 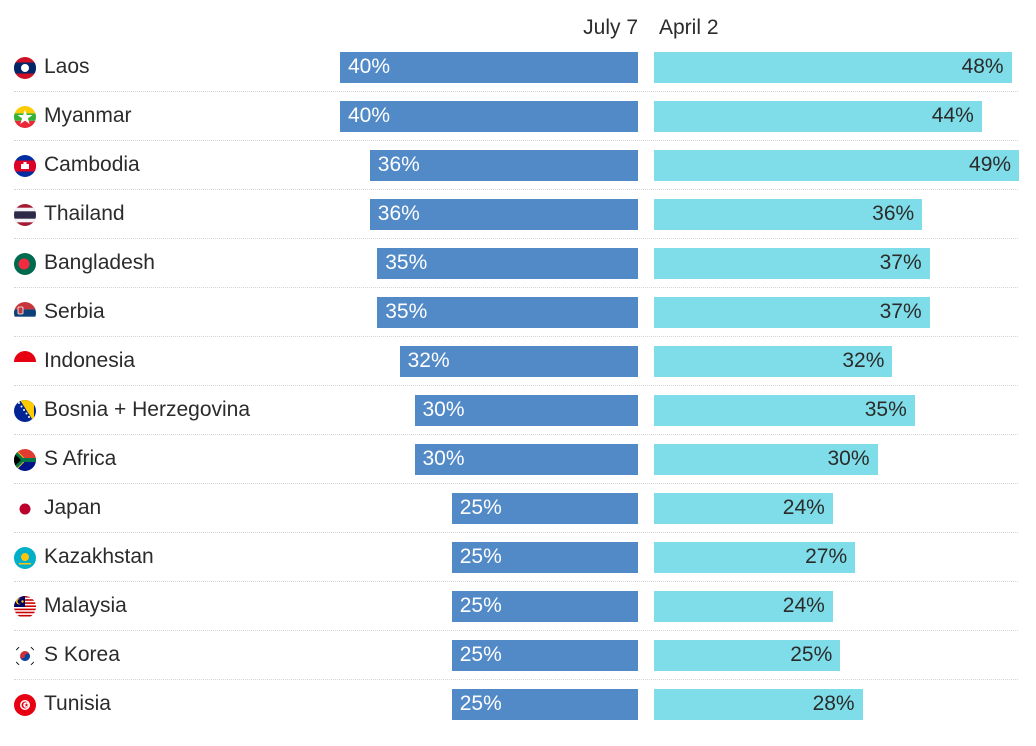 I want to click on bar-april-2-malaysia: 24%, so click(x=743, y=606).